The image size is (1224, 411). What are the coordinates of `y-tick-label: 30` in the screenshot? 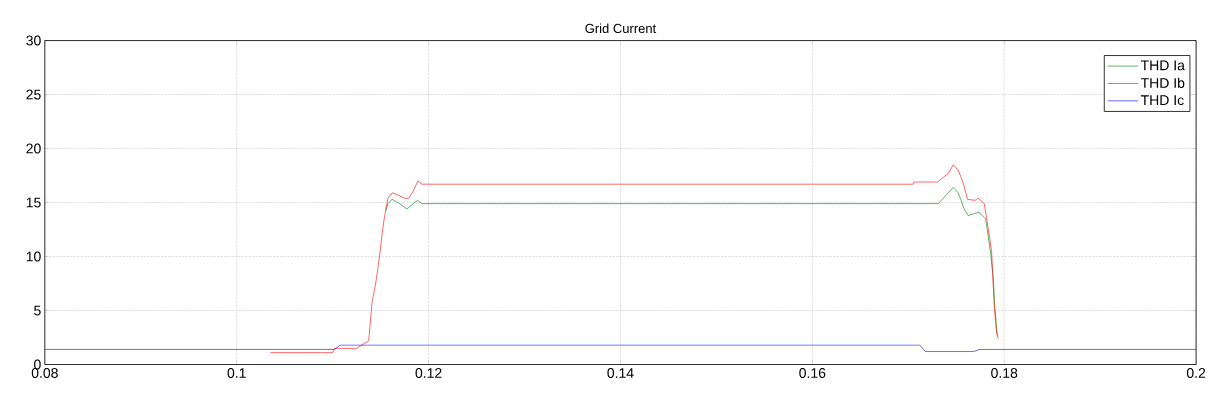 It's located at (33, 40).